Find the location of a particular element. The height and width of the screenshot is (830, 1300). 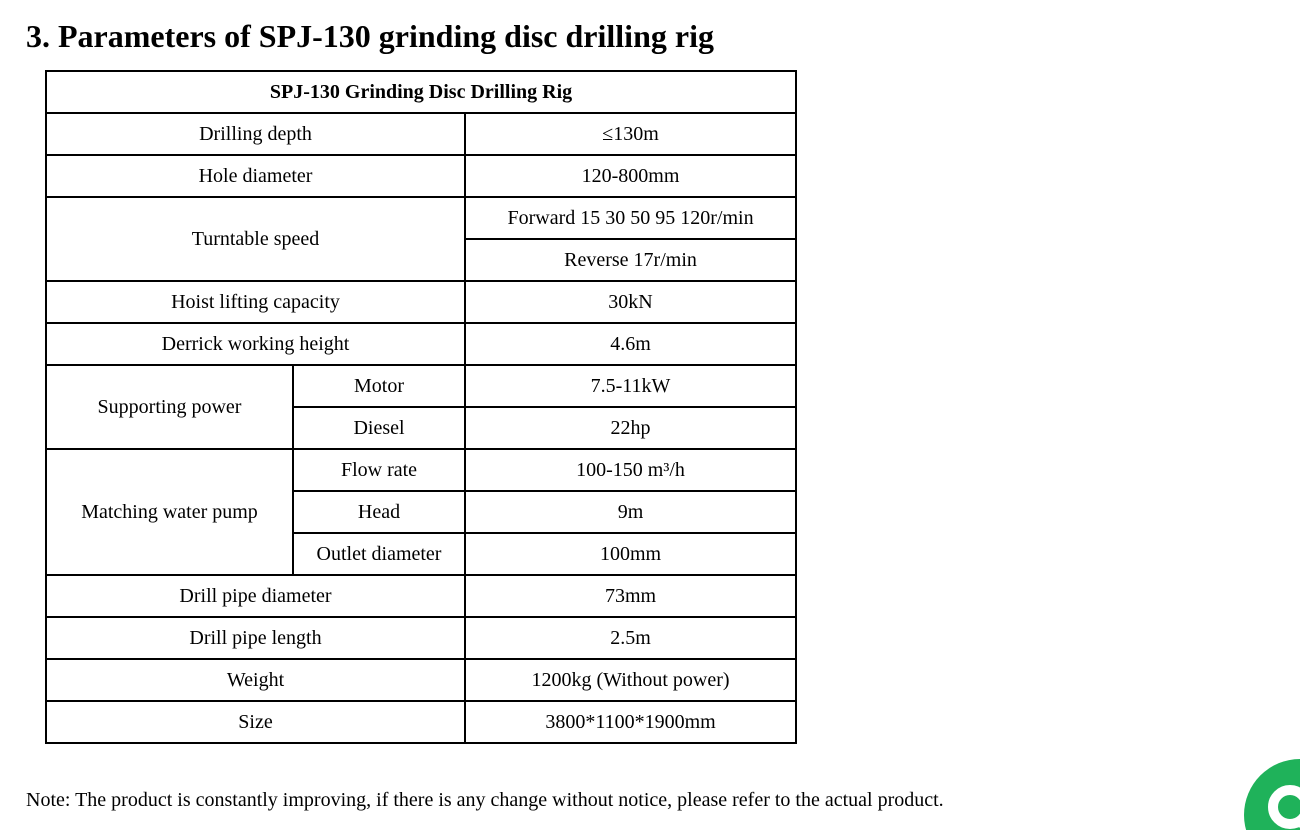

table-row: Outlet diameter 100mm is located at coordinates (422, 554).